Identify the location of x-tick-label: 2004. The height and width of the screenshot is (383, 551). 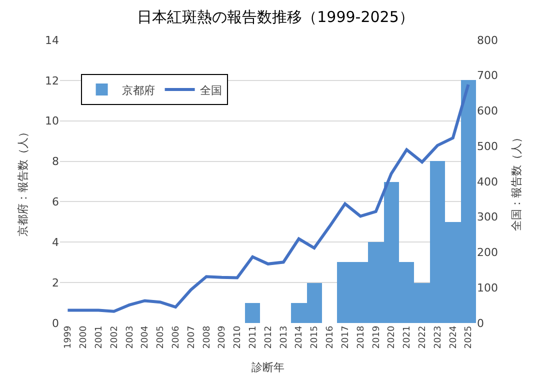
(145, 337).